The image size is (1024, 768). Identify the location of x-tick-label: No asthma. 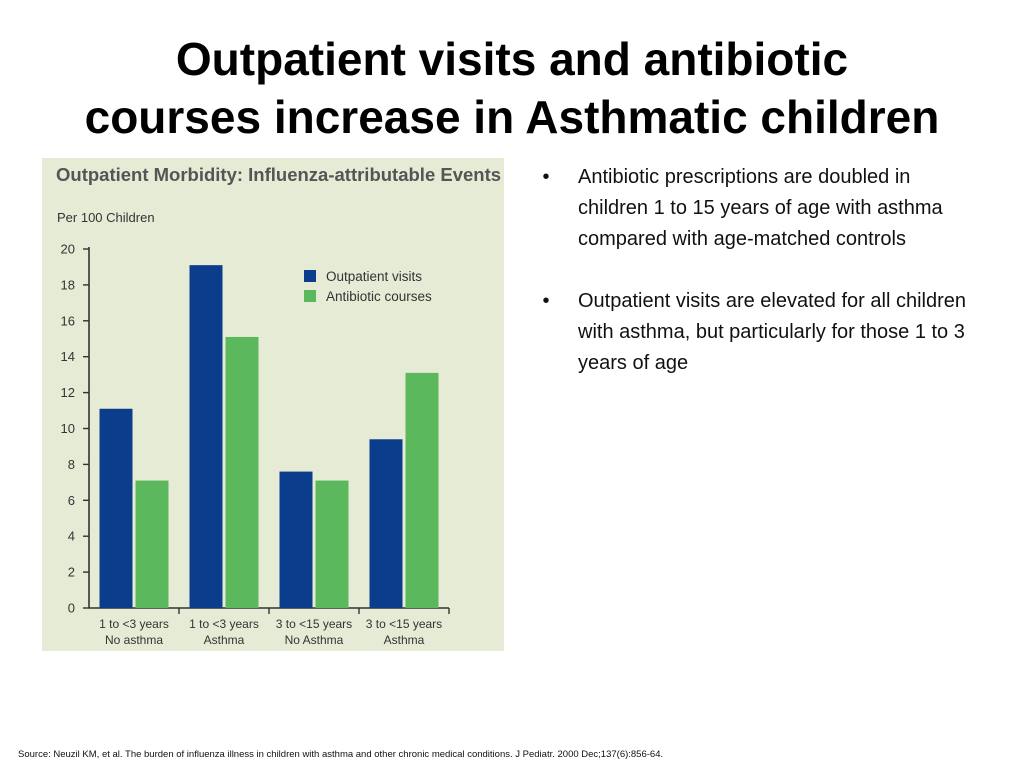
(134, 640).